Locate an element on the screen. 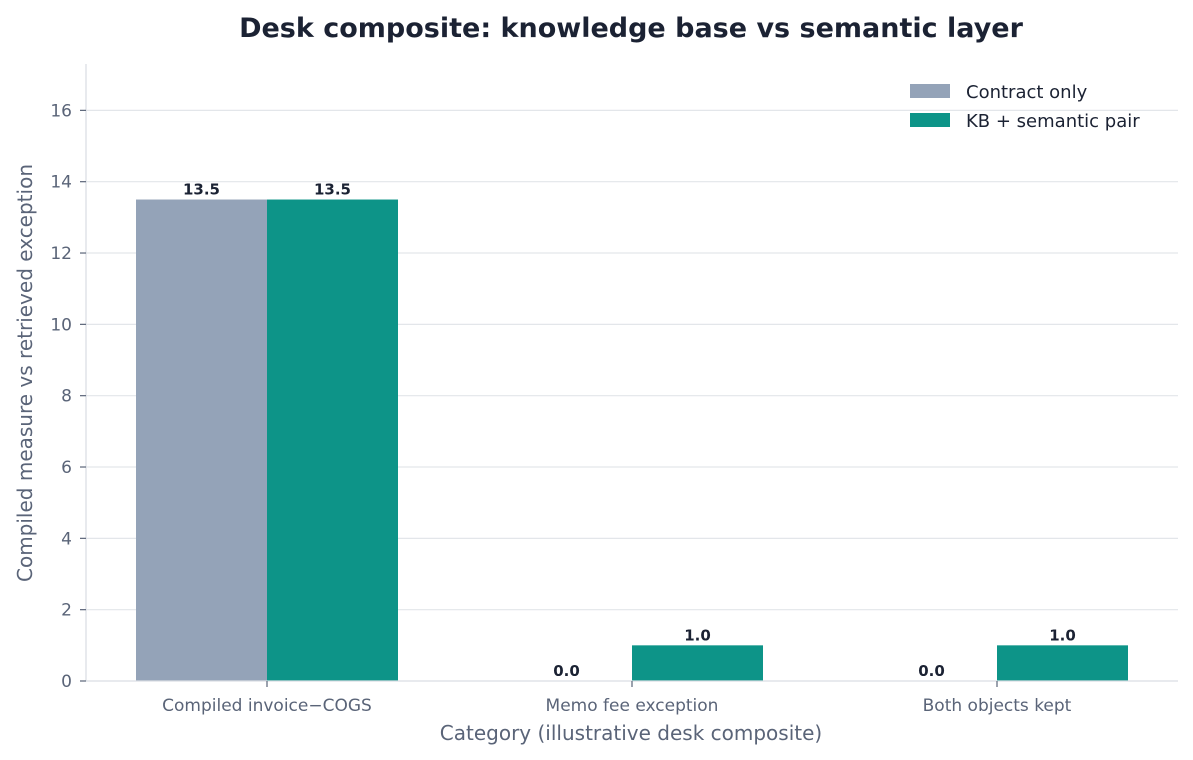  data-label-2-1: 1.0 is located at coordinates (1062, 635).